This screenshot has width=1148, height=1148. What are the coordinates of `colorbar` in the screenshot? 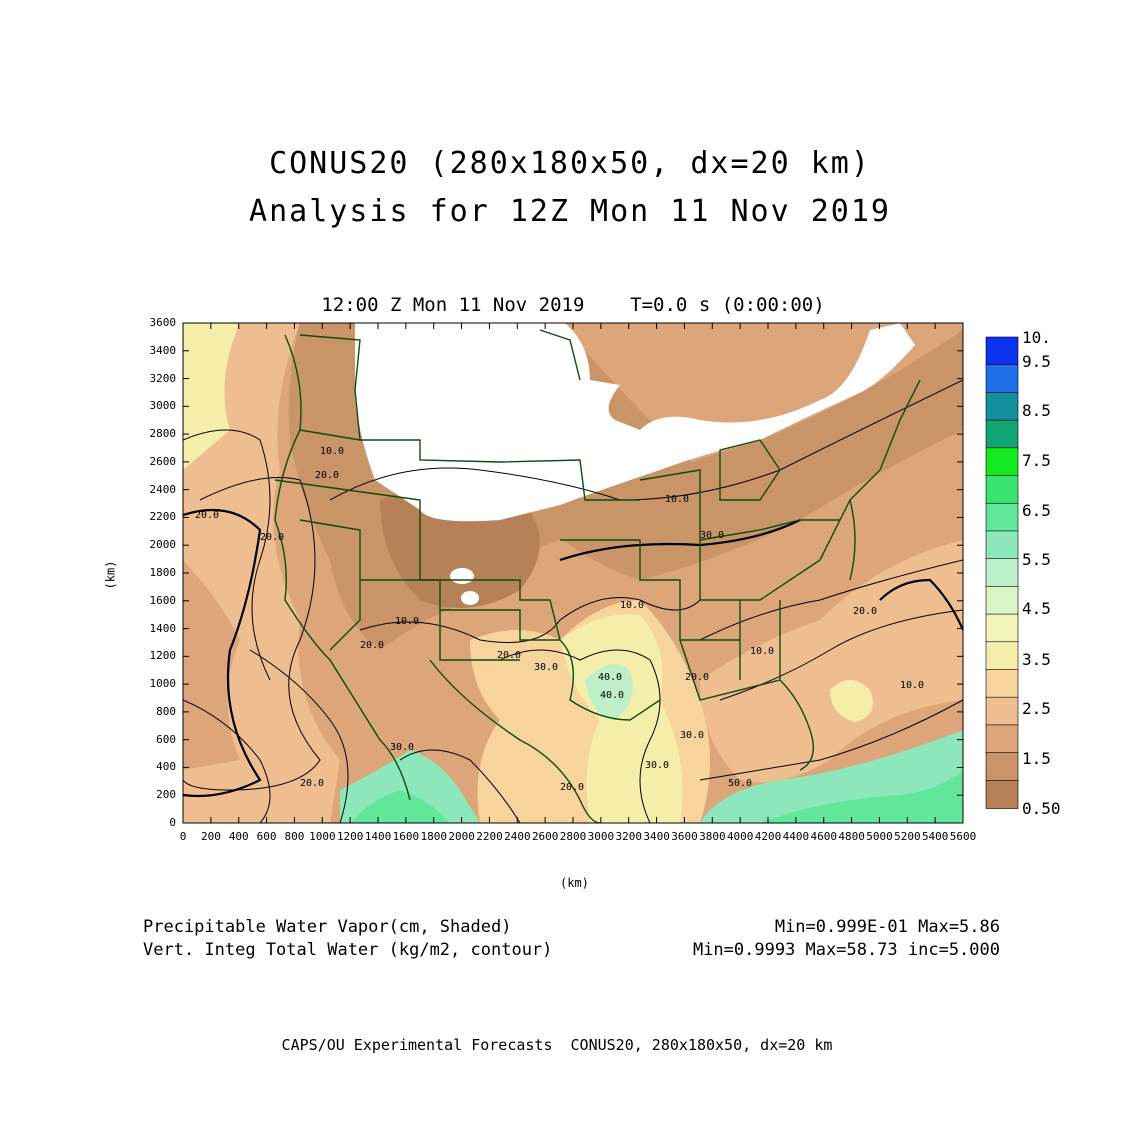 It's located at (1002, 572).